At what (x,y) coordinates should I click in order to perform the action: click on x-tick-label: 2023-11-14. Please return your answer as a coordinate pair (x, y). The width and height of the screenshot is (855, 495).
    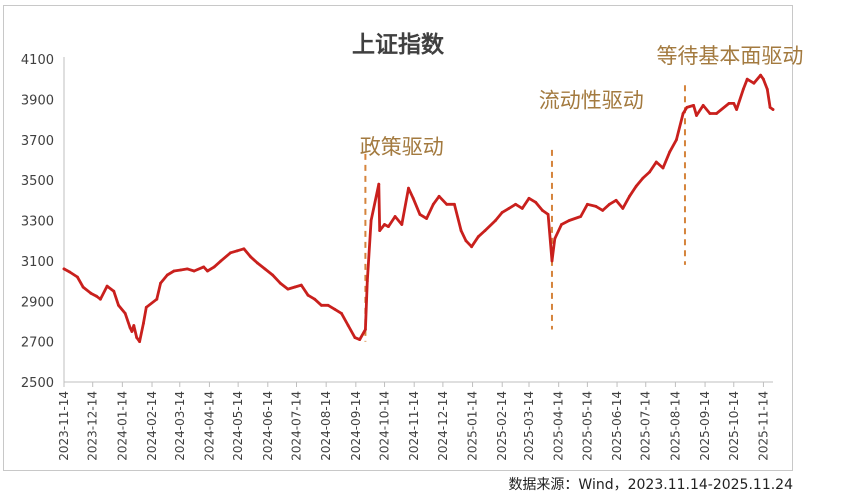
    Looking at the image, I should click on (64, 426).